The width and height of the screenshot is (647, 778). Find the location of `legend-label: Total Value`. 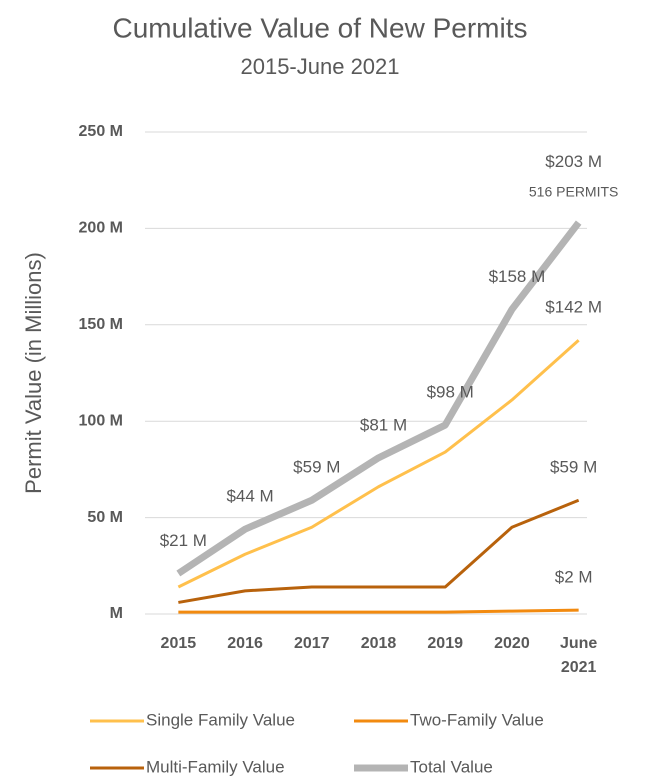

legend-label: Total Value is located at coordinates (451, 766).